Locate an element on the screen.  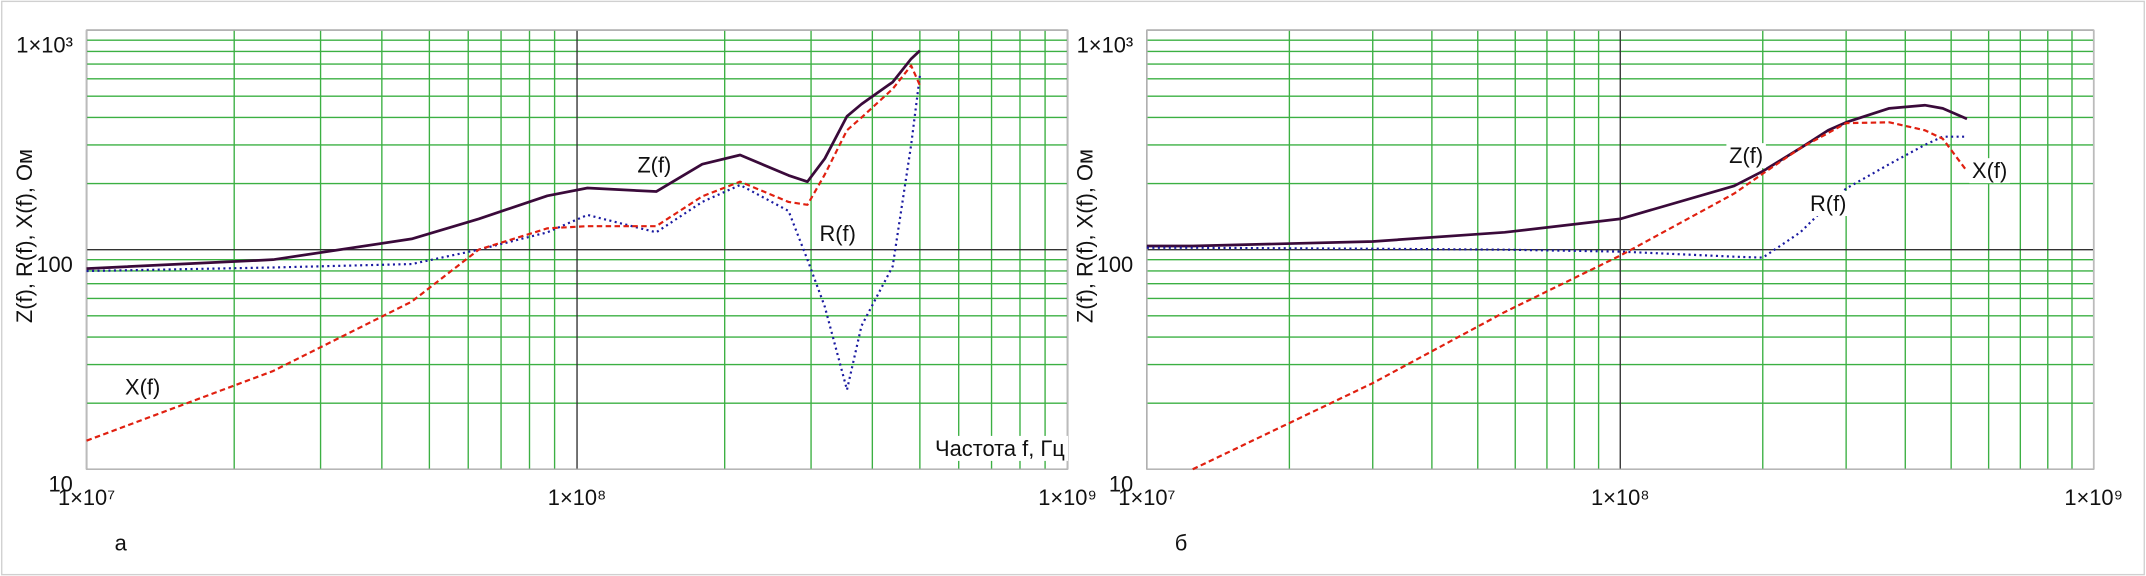
label-bg is located at coordinates (999, 448).